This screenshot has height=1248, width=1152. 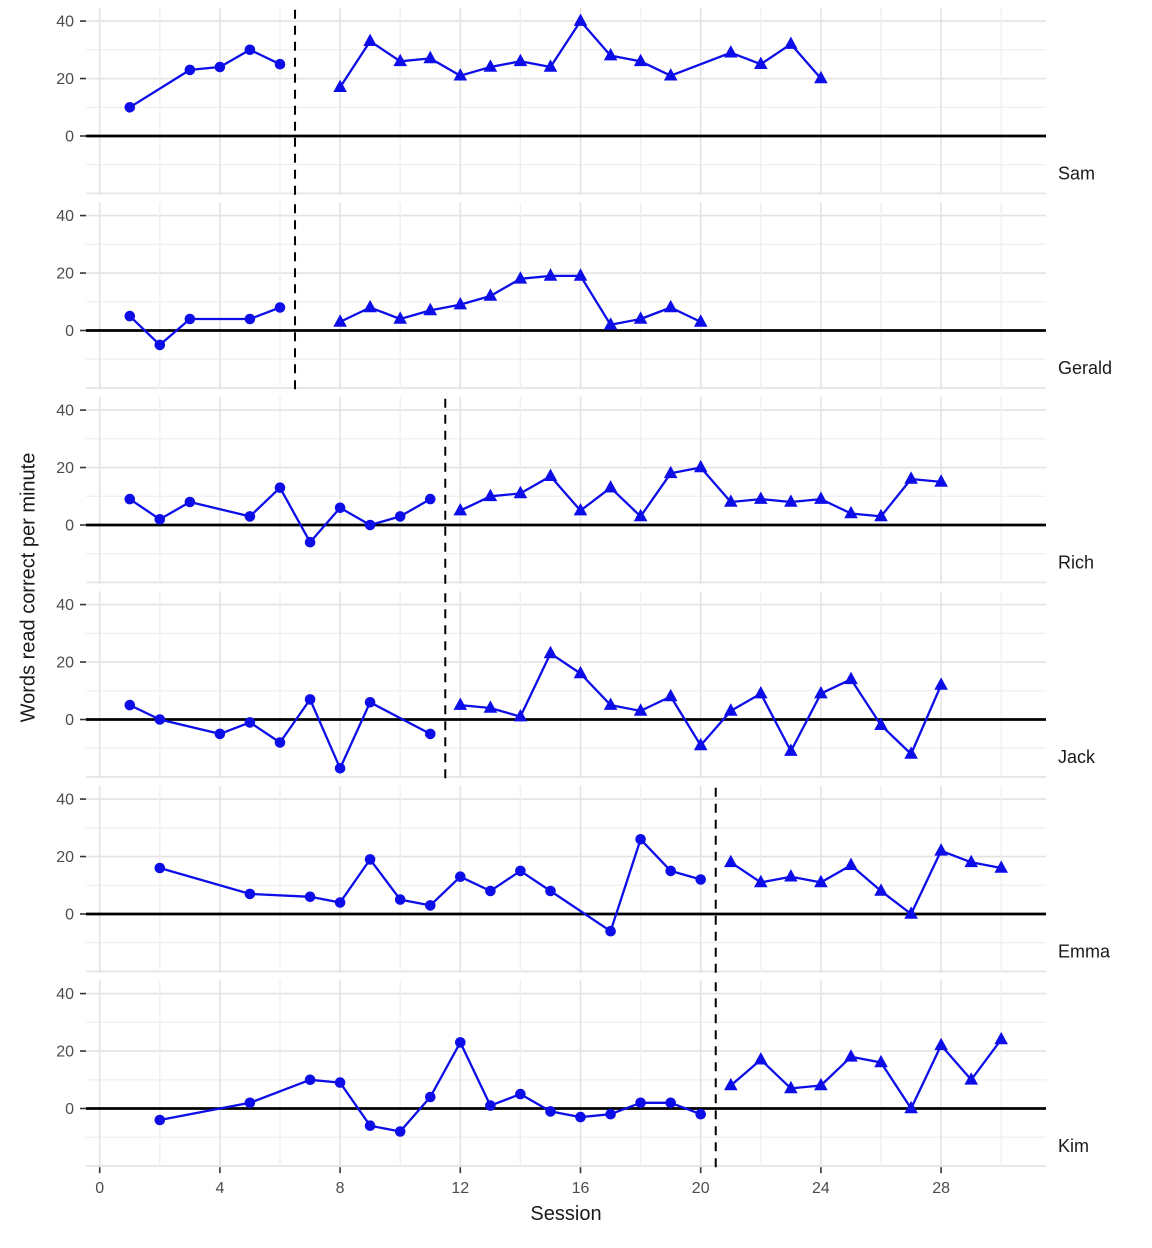 I want to click on panel-sam: 0 20 40 Sam, so click(x=575, y=101).